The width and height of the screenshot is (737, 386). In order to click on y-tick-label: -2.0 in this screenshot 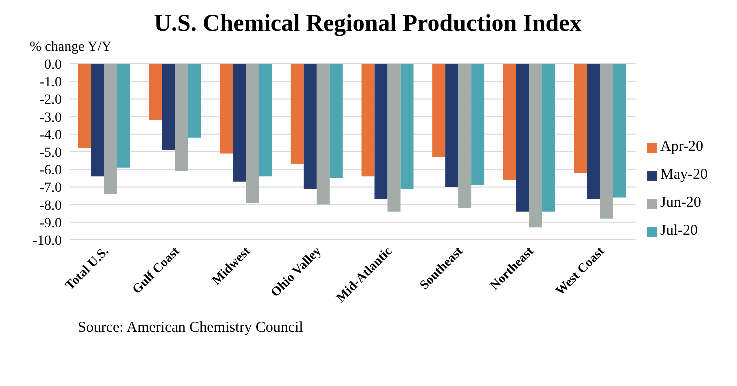, I will do `click(51, 100)`.